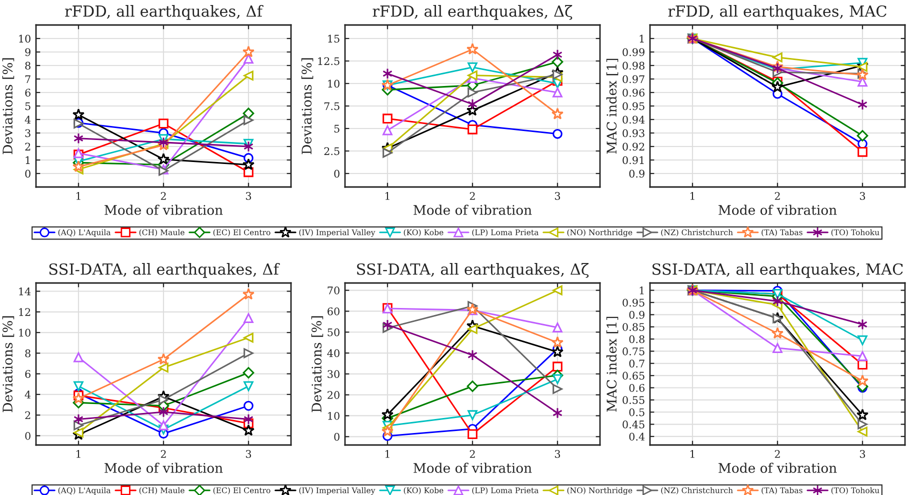 The width and height of the screenshot is (914, 495). What do you see at coordinates (164, 270) in the screenshot?
I see `chart-title: SSI-DATA, all earthquakes, Δf` at bounding box center [164, 270].